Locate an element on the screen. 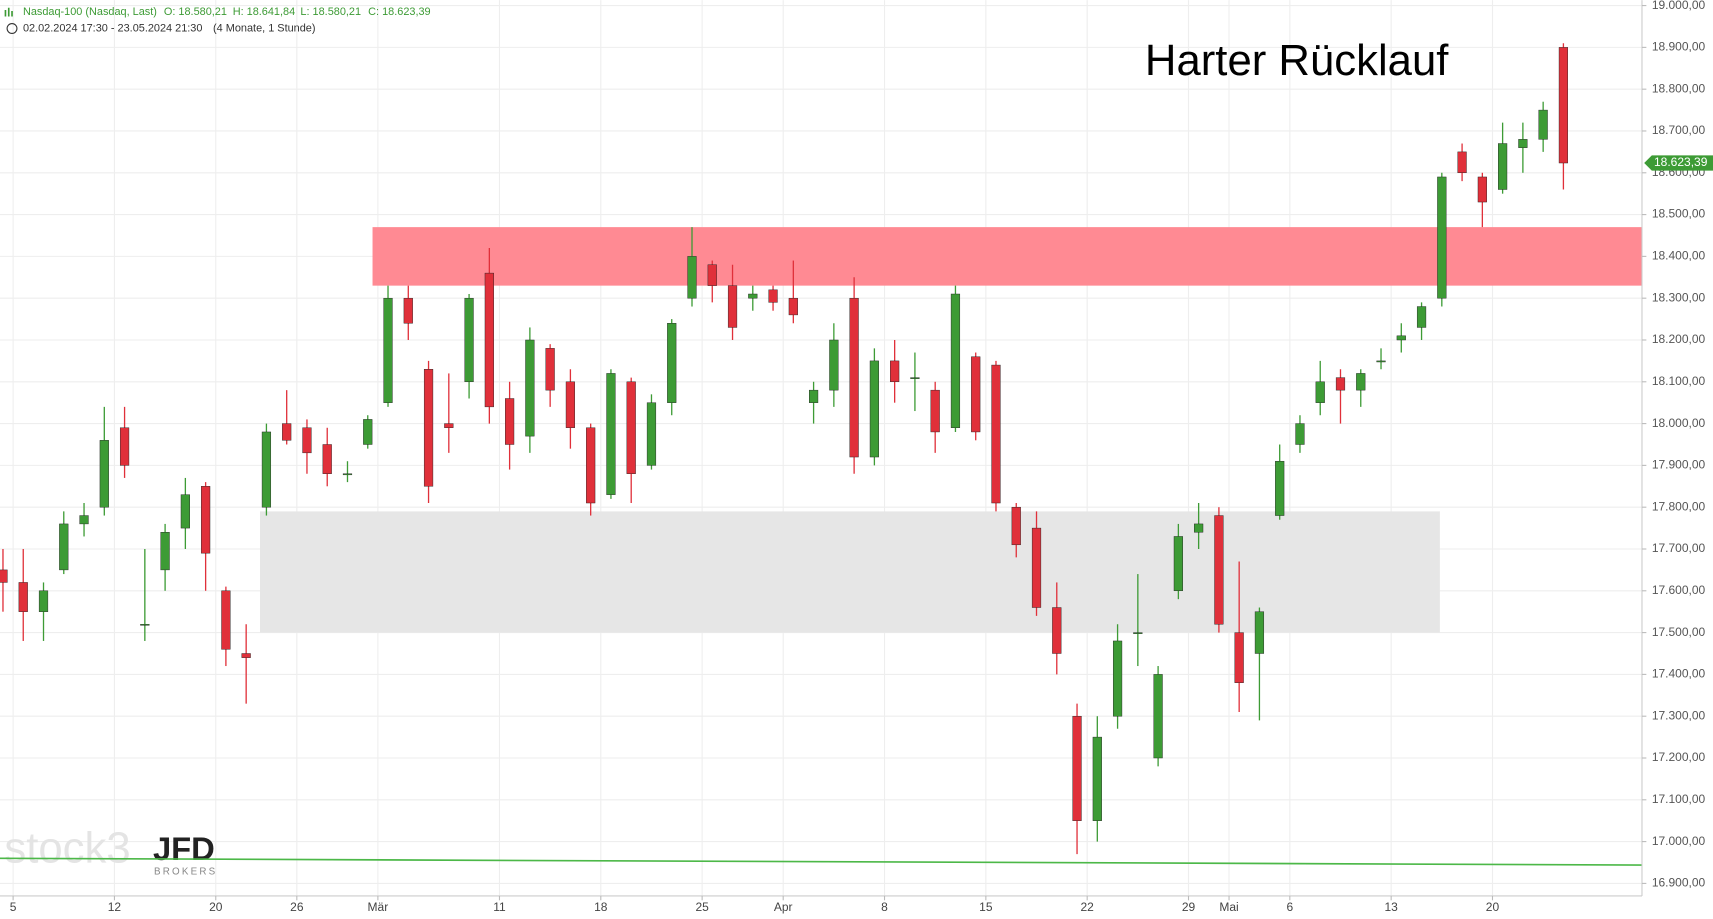 The width and height of the screenshot is (1713, 919). y-tick-label: 17.700,00 is located at coordinates (1679, 548).